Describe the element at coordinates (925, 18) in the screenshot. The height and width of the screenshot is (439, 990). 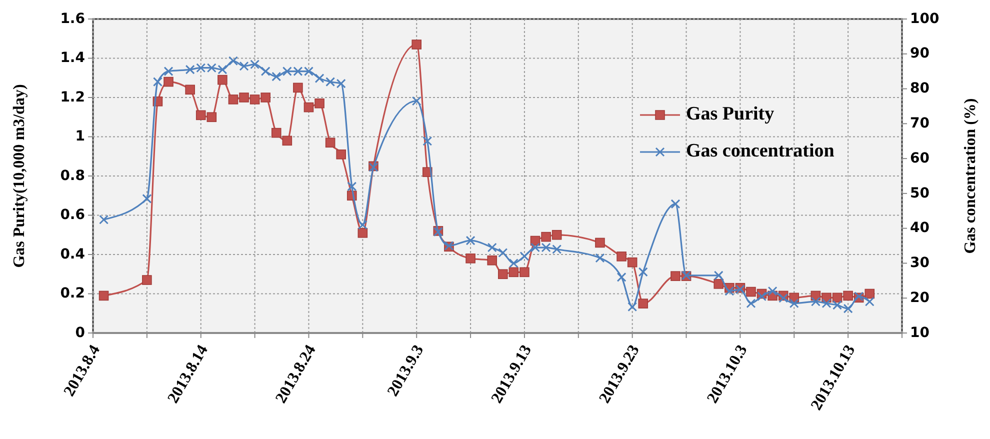
I see `y2-tick-label: 100` at that location.